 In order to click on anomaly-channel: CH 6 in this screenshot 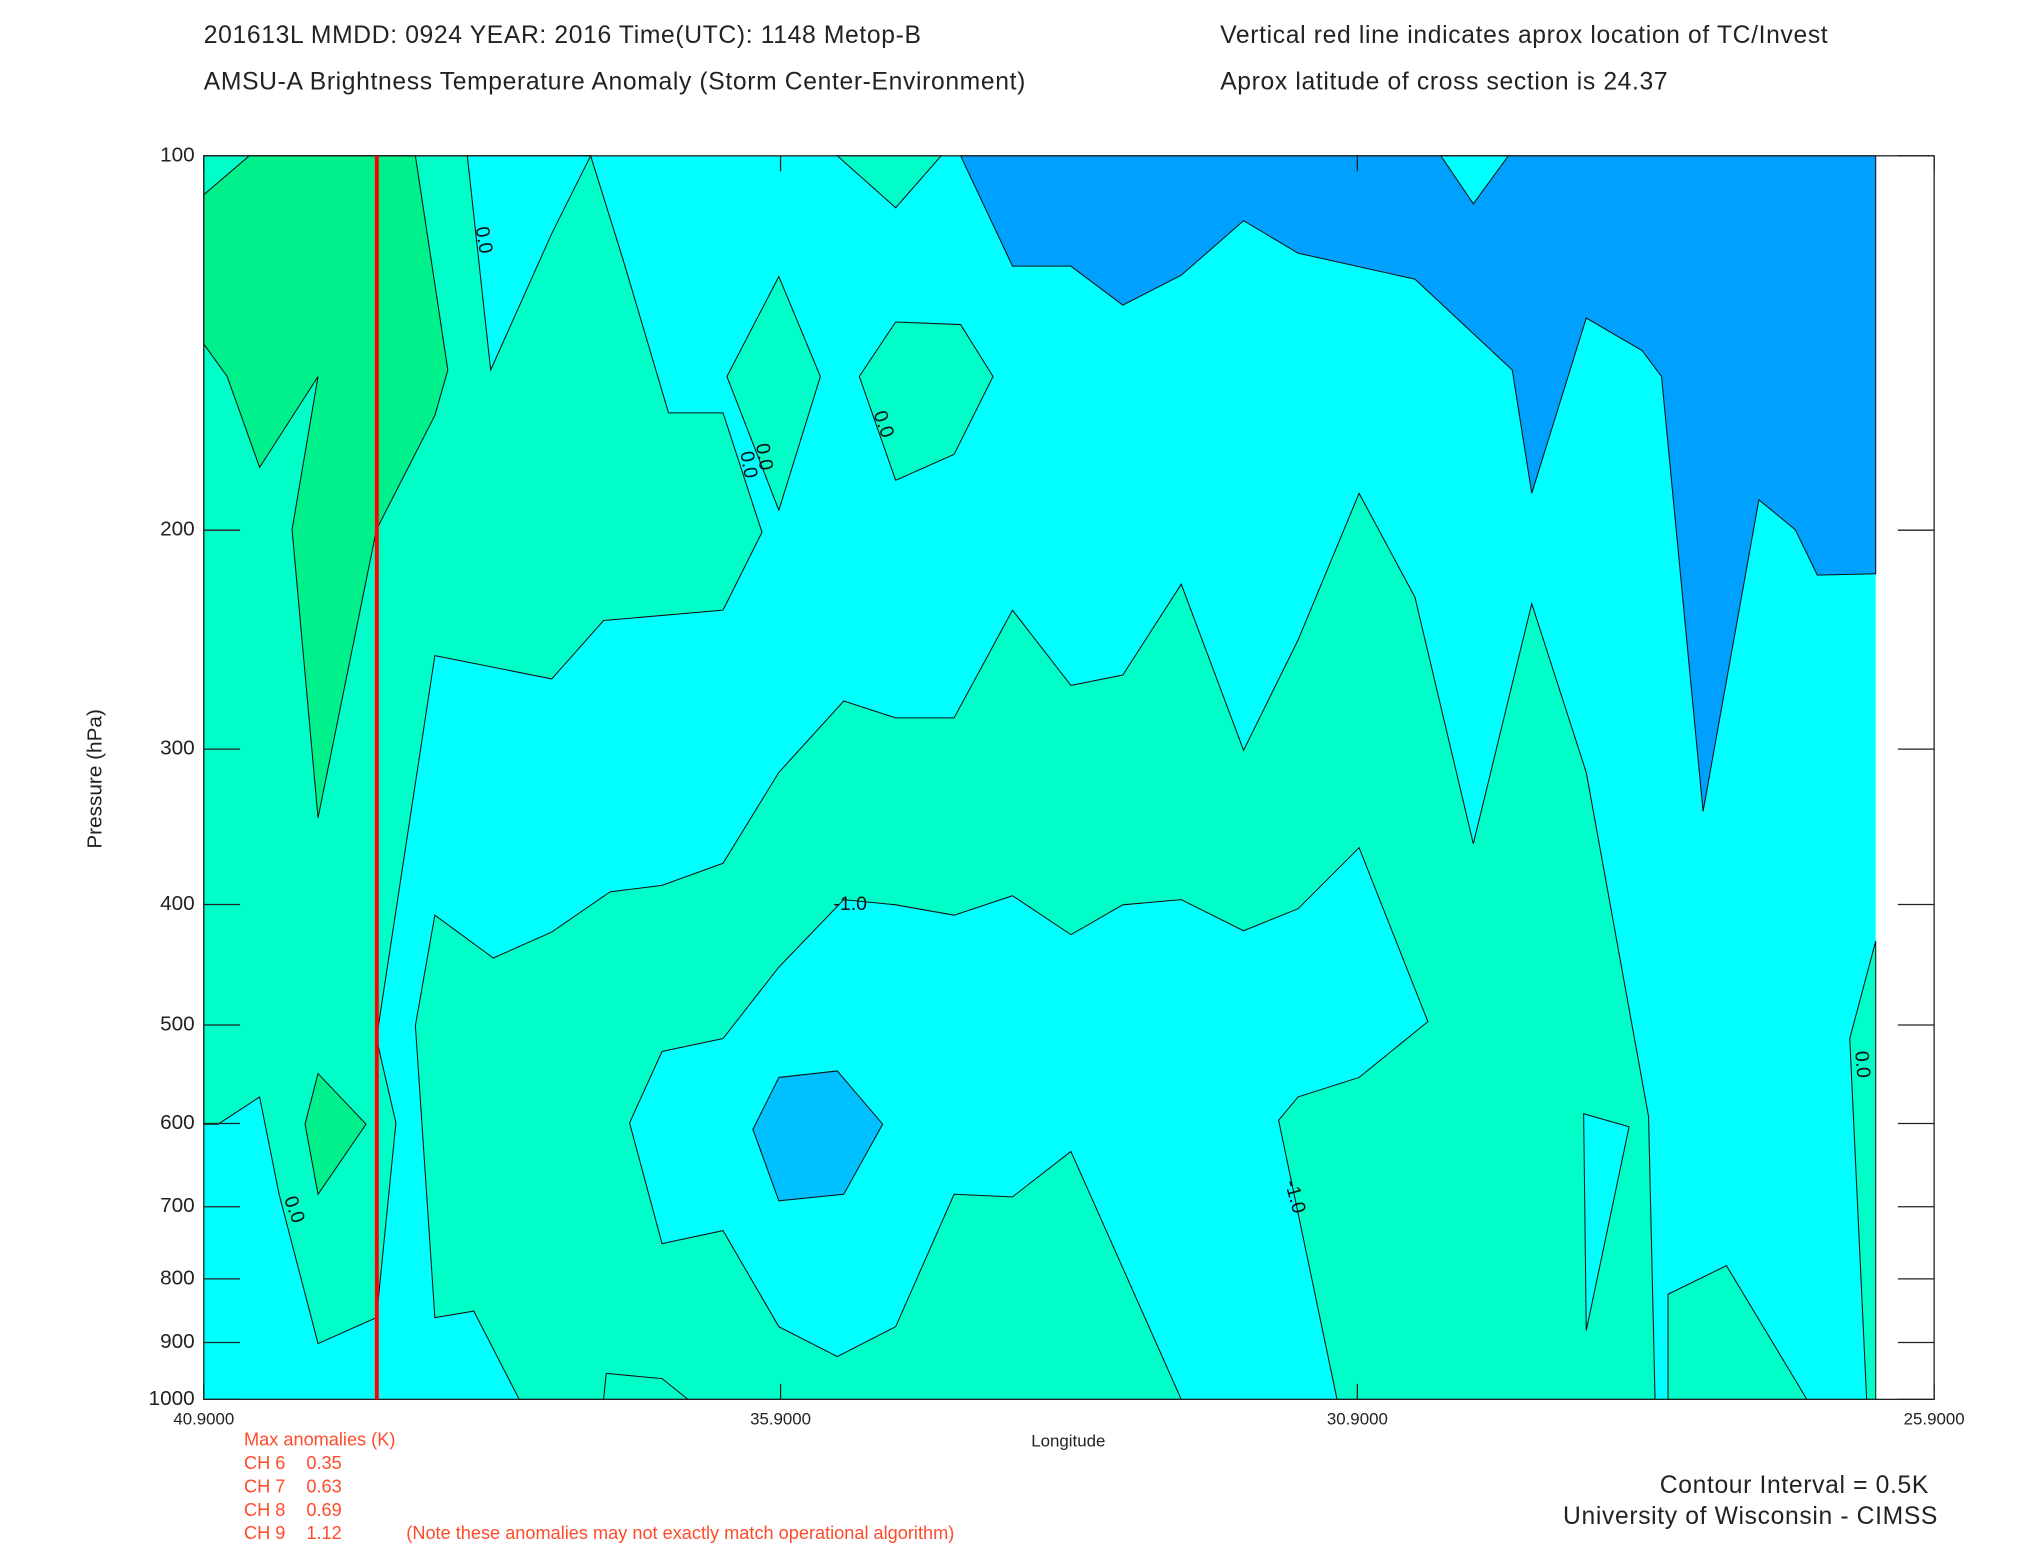, I will do `click(264, 1463)`.